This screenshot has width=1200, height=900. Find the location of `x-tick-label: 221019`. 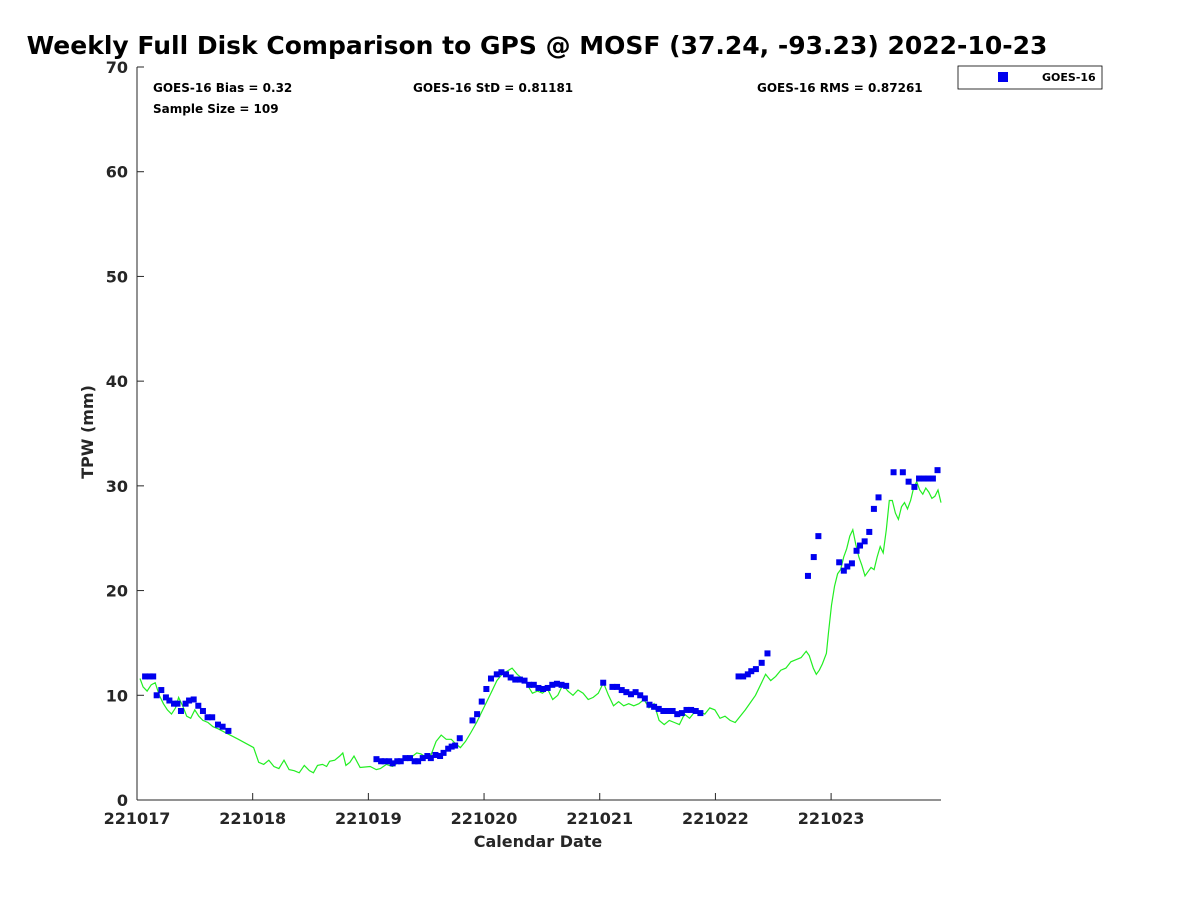

x-tick-label: 221019 is located at coordinates (368, 818).